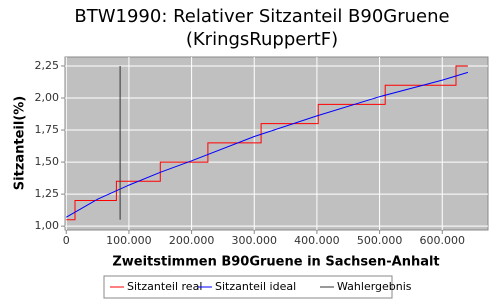  I want to click on y-tick-label: 1,25, so click(47, 193).